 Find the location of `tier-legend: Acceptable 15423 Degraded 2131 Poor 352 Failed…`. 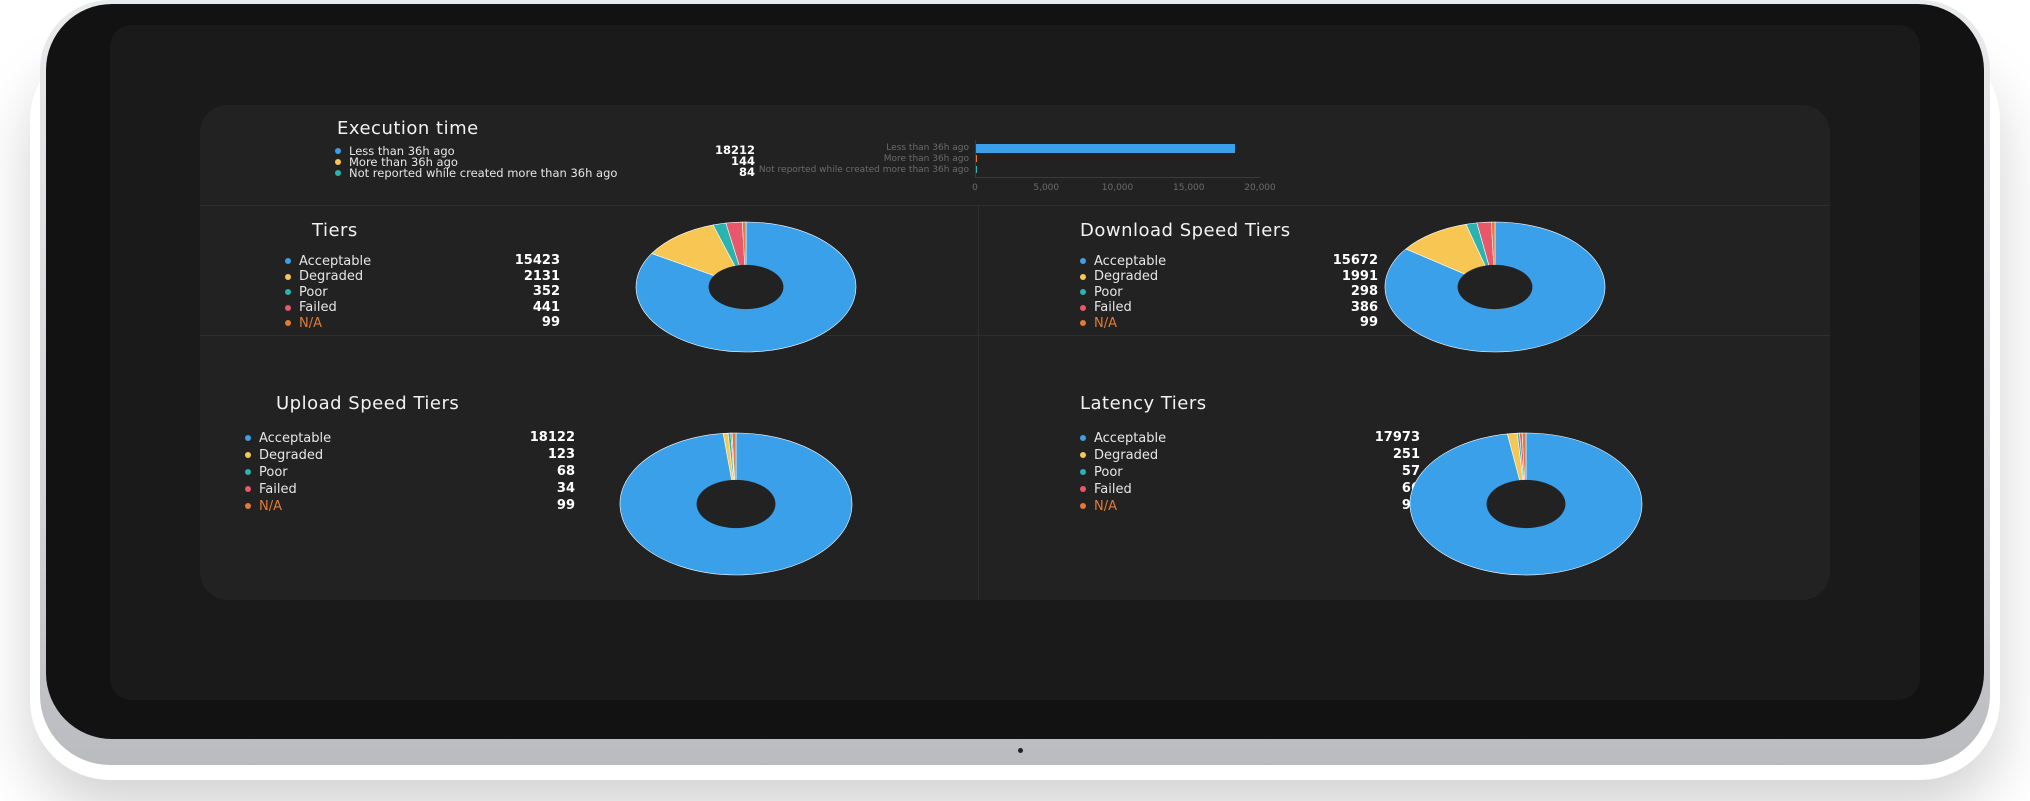

tier-legend: Acceptable 15423 Degraded 2131 Poor 352 Failed… is located at coordinates (427, 298).